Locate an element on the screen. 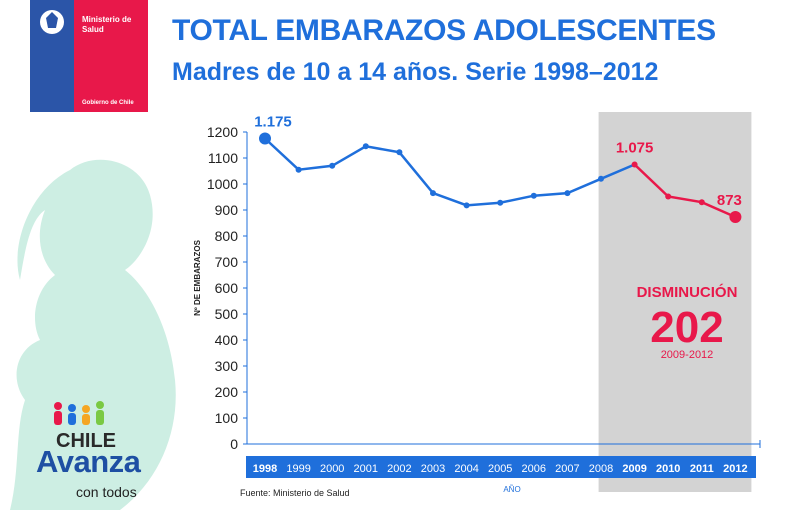 This screenshot has width=792, height=510. x-tick-label: 2005 is located at coordinates (500, 469).